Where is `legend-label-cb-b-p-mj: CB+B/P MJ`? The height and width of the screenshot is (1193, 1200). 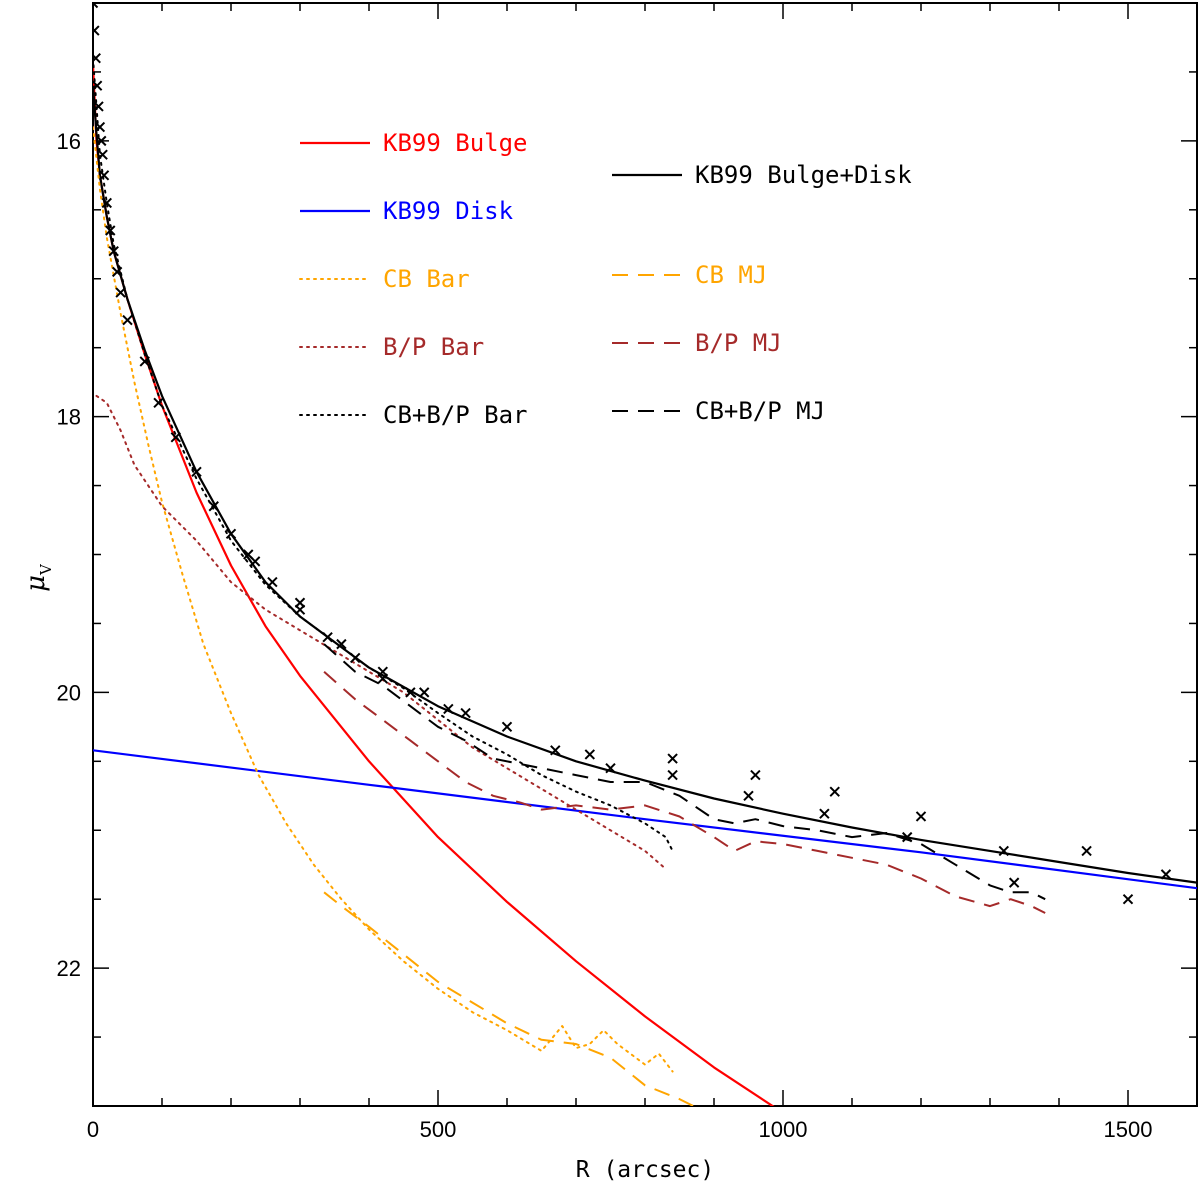
legend-label-cb-b-p-mj: CB+B/P MJ is located at coordinates (760, 411).